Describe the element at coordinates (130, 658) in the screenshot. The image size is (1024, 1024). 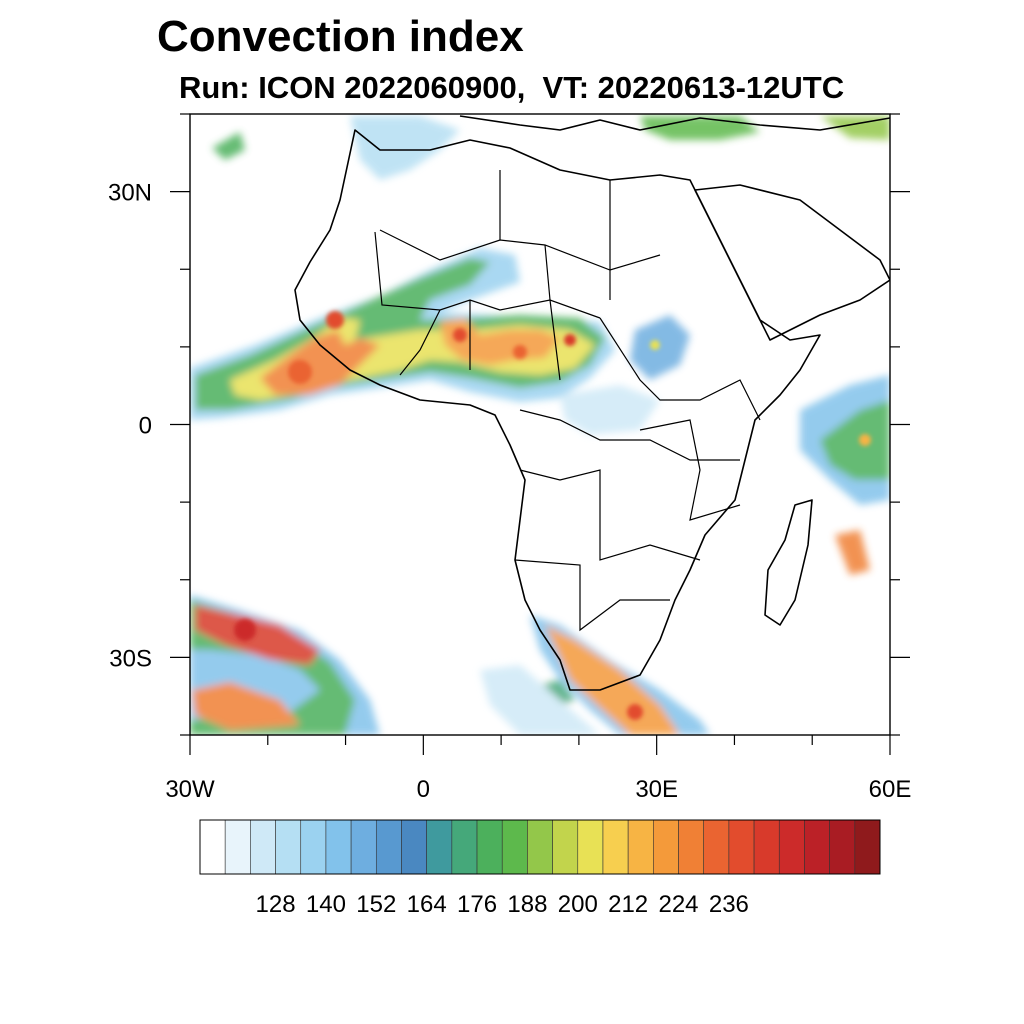
I see `lat-tick-label: 30S` at that location.